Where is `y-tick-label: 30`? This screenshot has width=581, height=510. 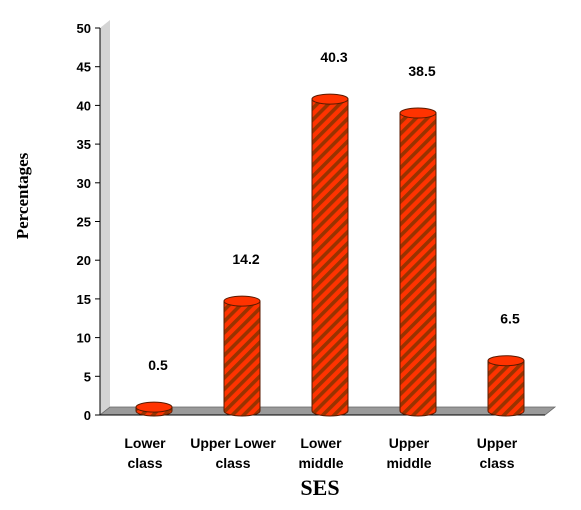 y-tick-label: 30 is located at coordinates (84, 183).